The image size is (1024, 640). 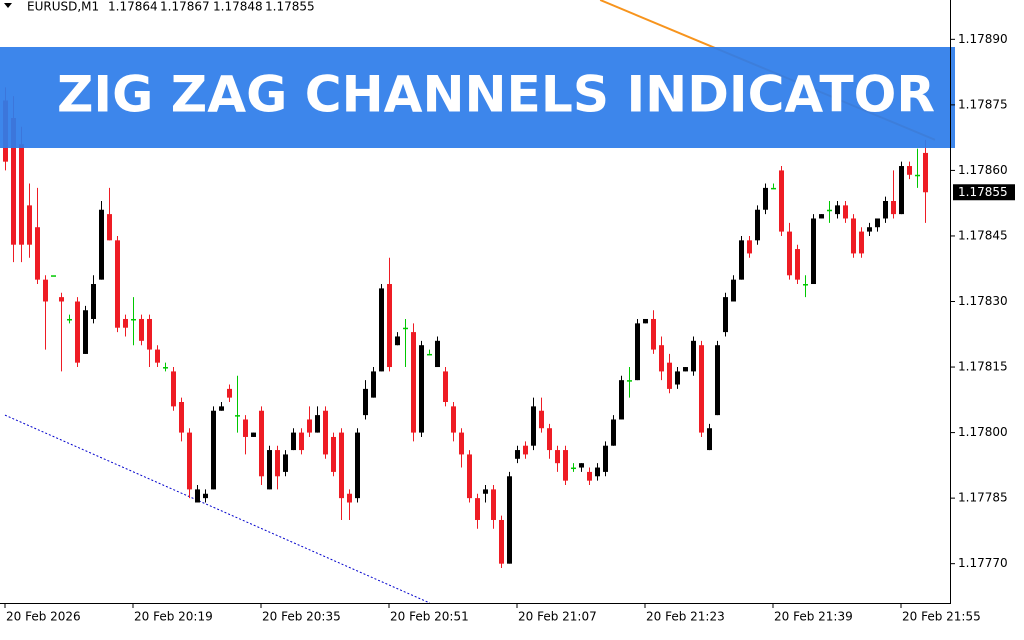 I want to click on y-tick-label: 1.17890, so click(x=983, y=39).